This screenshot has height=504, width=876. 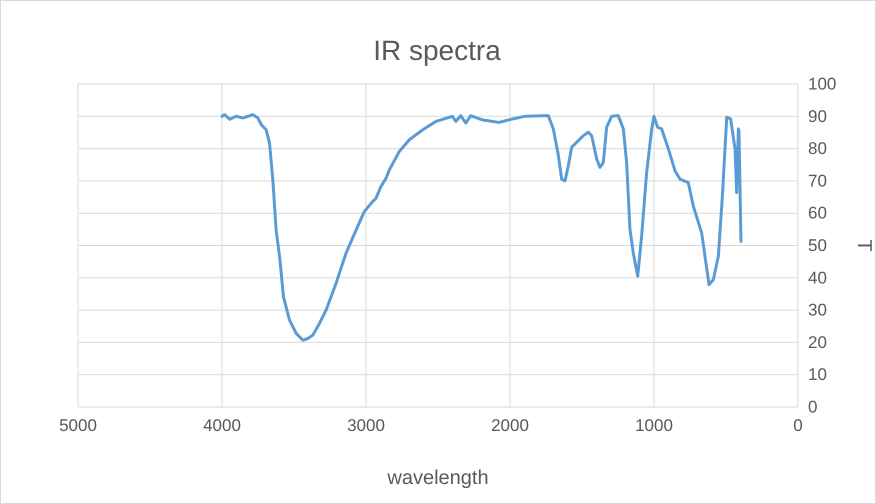 What do you see at coordinates (437, 478) in the screenshot?
I see `x-axis-title: wavelength` at bounding box center [437, 478].